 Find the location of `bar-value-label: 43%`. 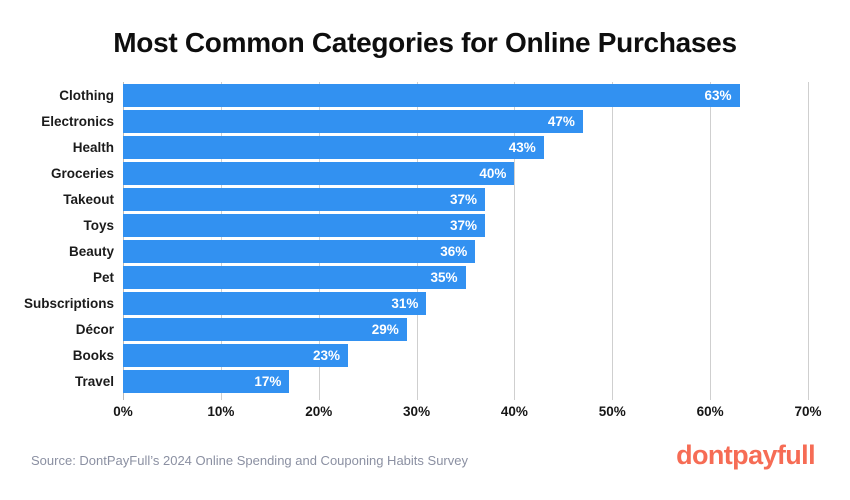

bar-value-label: 43% is located at coordinates (522, 147).